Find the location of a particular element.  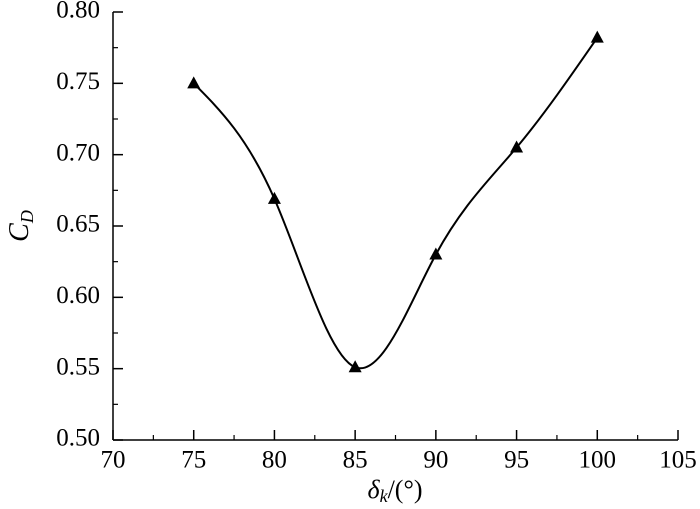

y-tick-label: 0.55 is located at coordinates (78, 366).